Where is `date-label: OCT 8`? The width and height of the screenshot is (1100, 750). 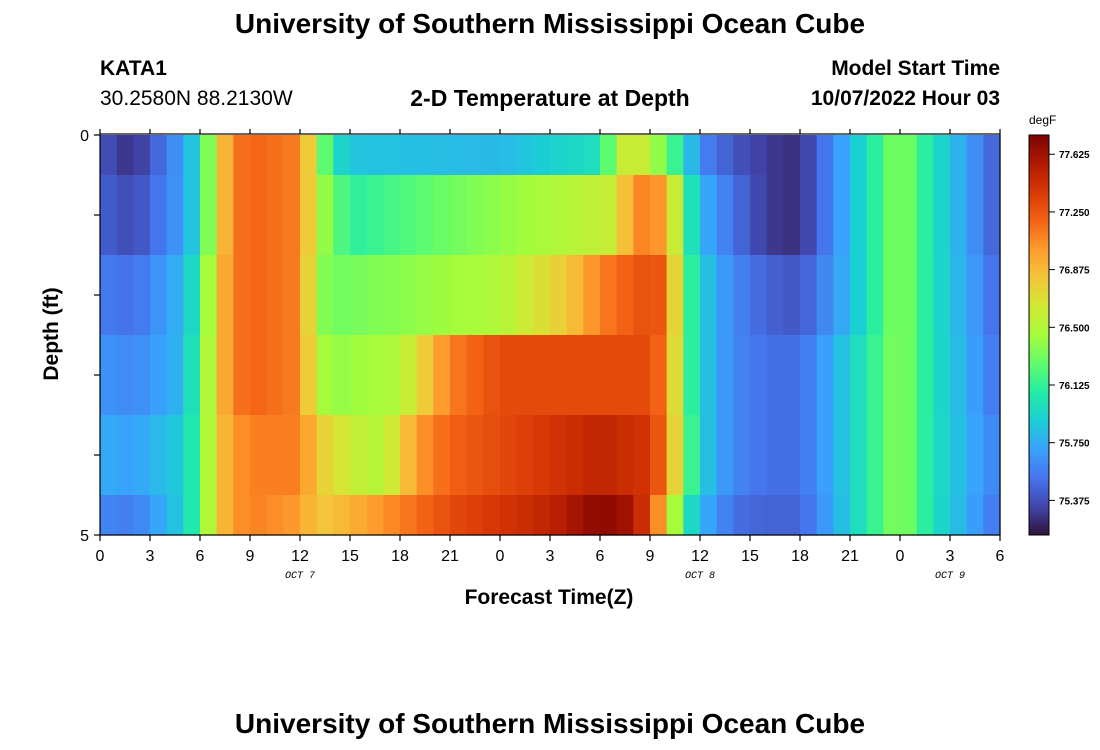
date-label: OCT 8 is located at coordinates (700, 576).